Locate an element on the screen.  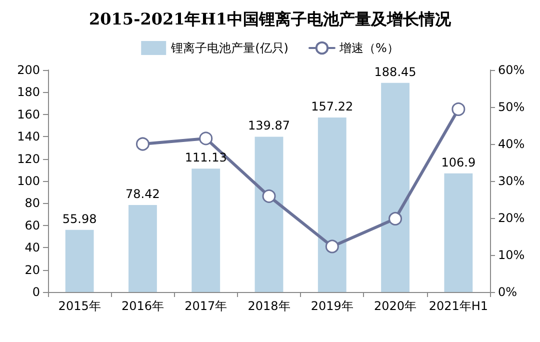
data-label: 139.87 is located at coordinates (269, 125).